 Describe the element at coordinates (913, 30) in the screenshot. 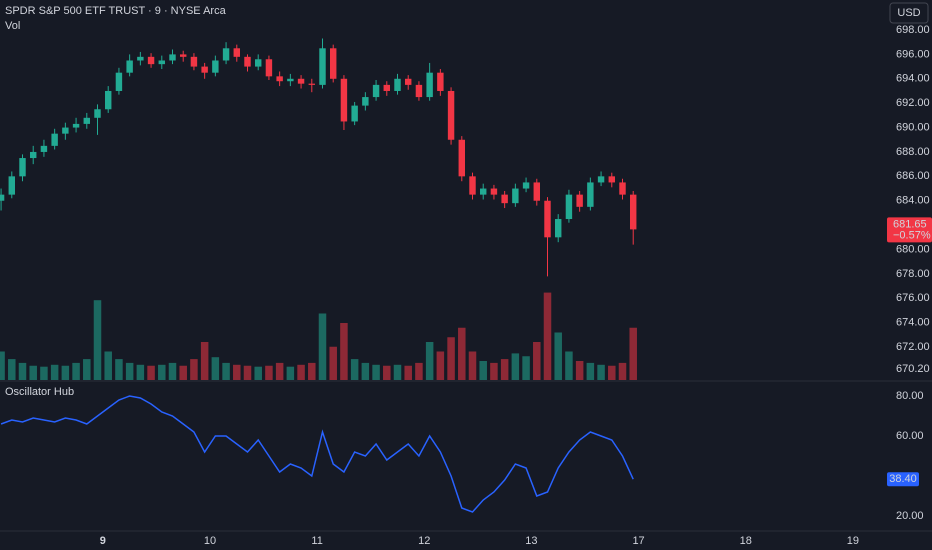

I see `y-tick-label: 698.00` at that location.